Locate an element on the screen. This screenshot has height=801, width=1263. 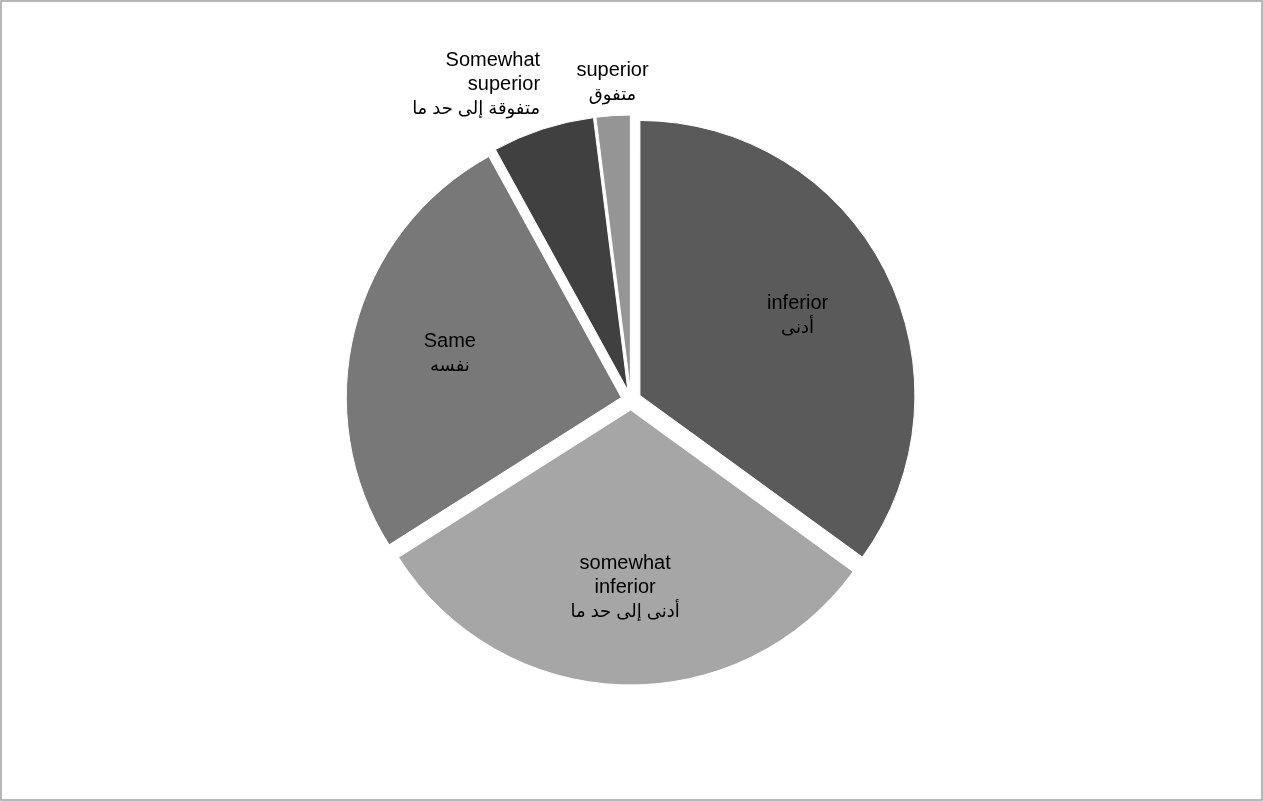
text: أدنى is located at coordinates (798, 326).